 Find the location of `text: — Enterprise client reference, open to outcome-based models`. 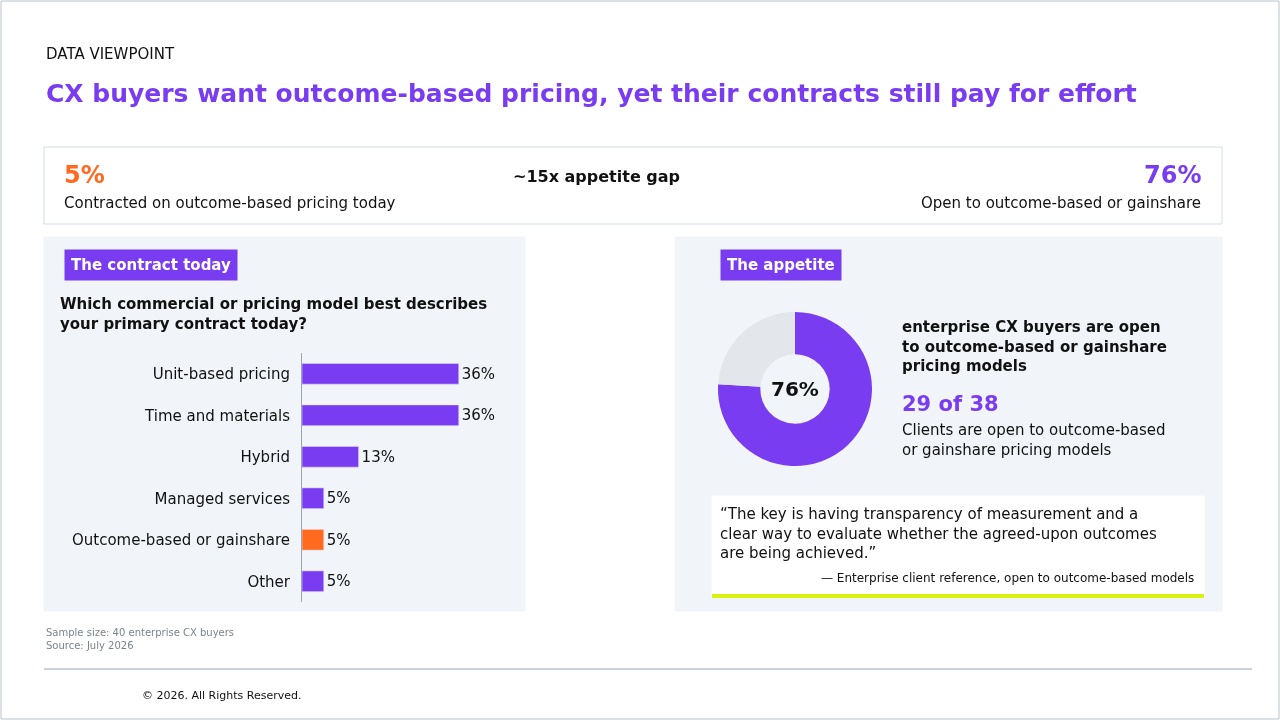

text: — Enterprise client reference, open to outcome-based models is located at coordinates (1008, 578).